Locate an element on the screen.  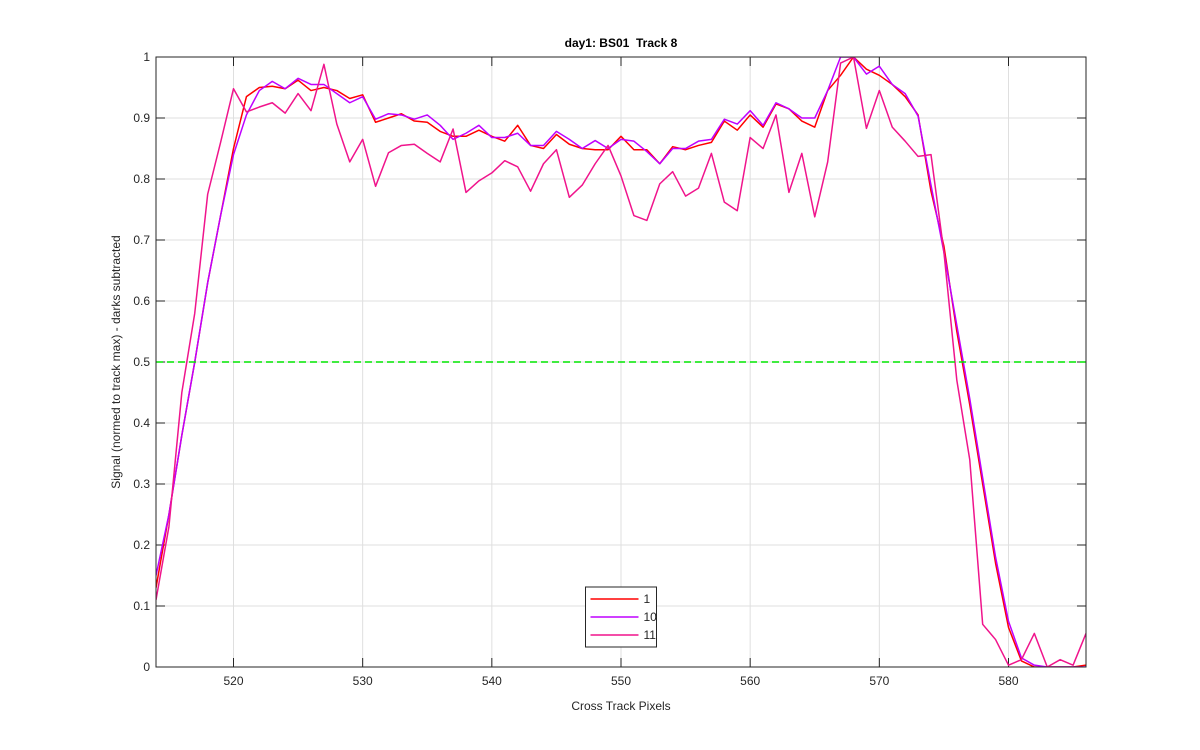
y-tick-label: 0.8 is located at coordinates (141, 179).